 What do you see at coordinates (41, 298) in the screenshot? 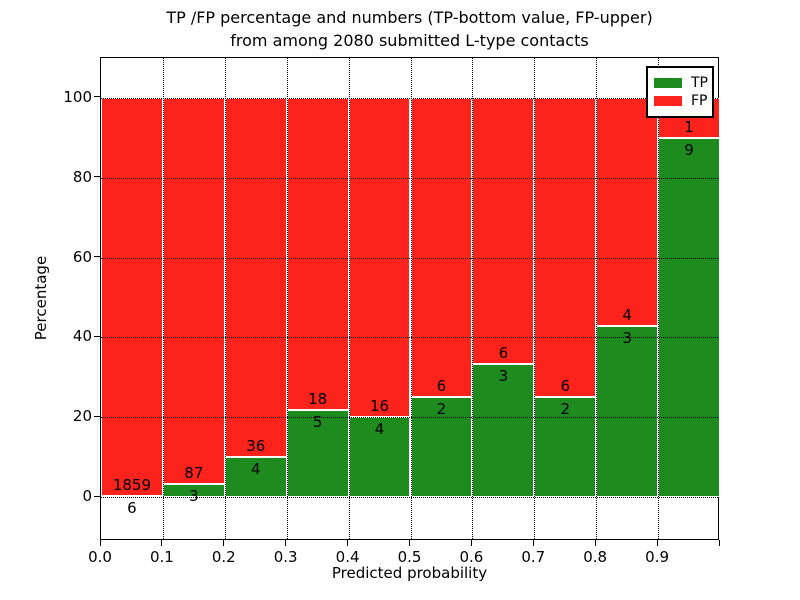
I see `y-axis-label: Percentage` at bounding box center [41, 298].